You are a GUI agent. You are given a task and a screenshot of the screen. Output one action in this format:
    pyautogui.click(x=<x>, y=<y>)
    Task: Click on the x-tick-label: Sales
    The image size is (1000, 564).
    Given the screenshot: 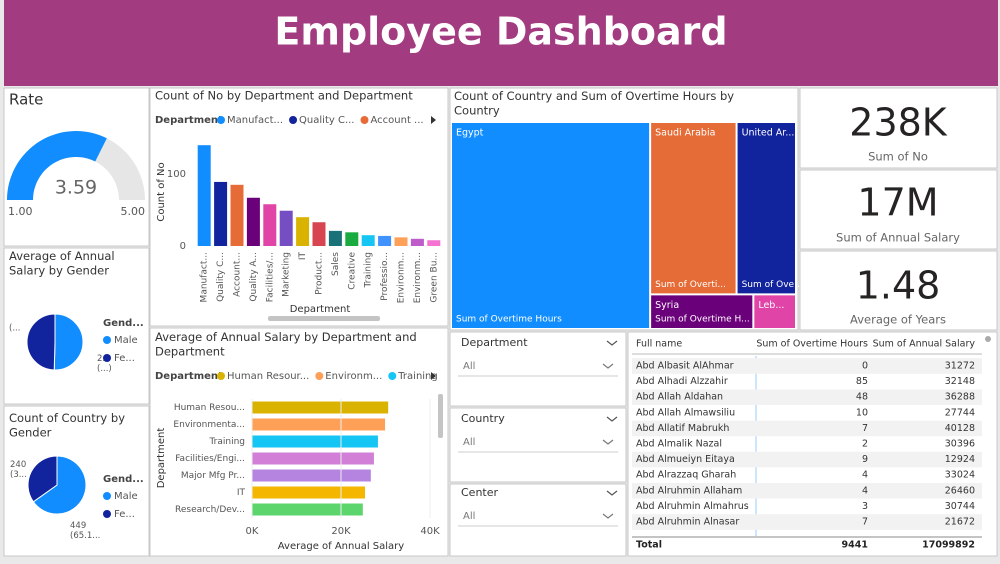 What is the action you would take?
    pyautogui.click(x=336, y=264)
    